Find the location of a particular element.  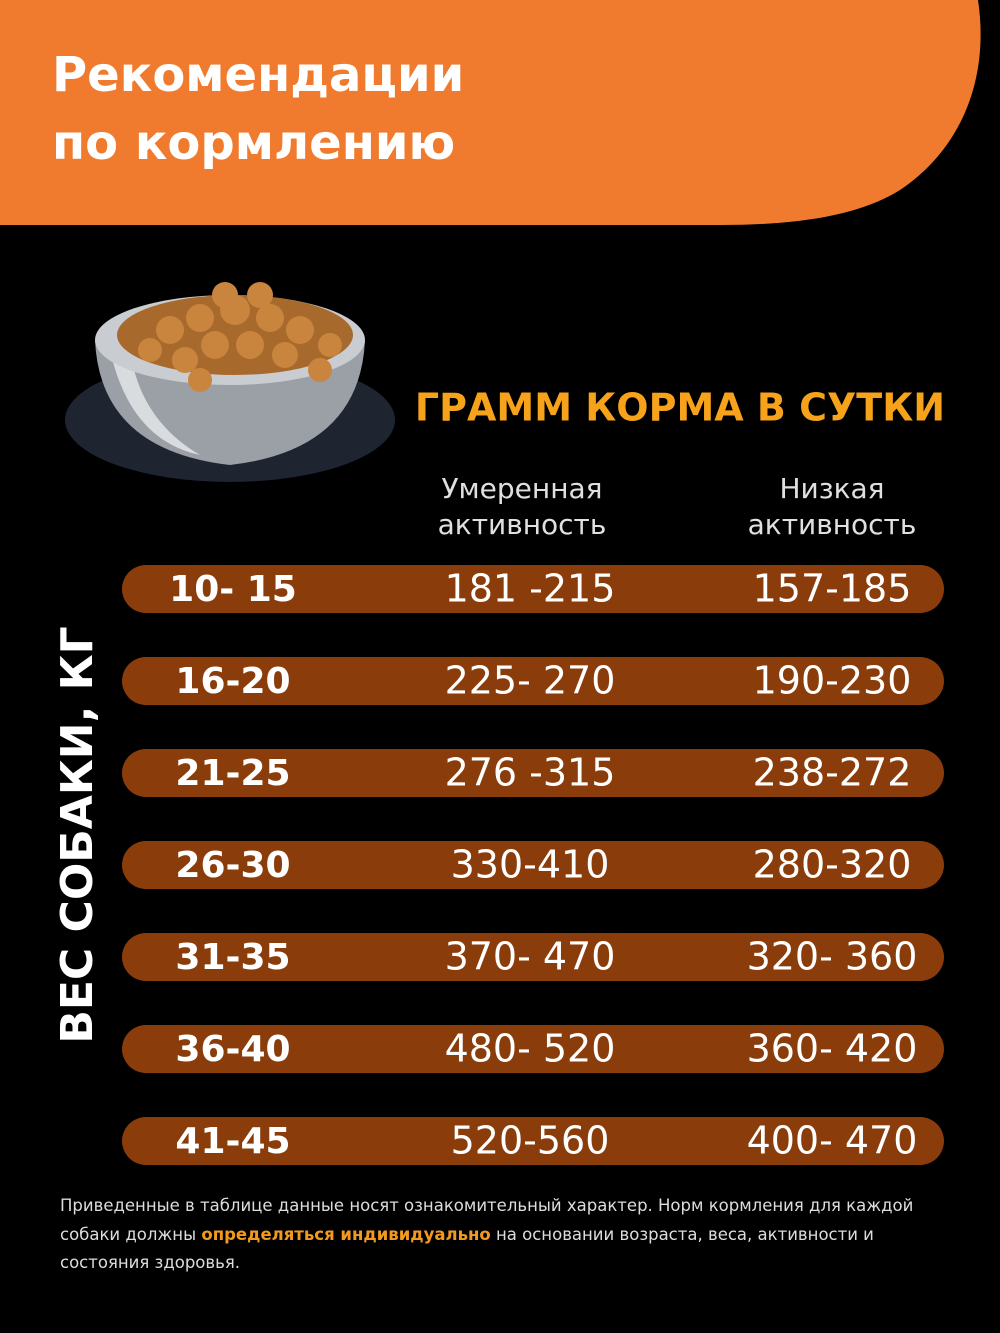

weight-cell: 26-30 is located at coordinates (232, 865).